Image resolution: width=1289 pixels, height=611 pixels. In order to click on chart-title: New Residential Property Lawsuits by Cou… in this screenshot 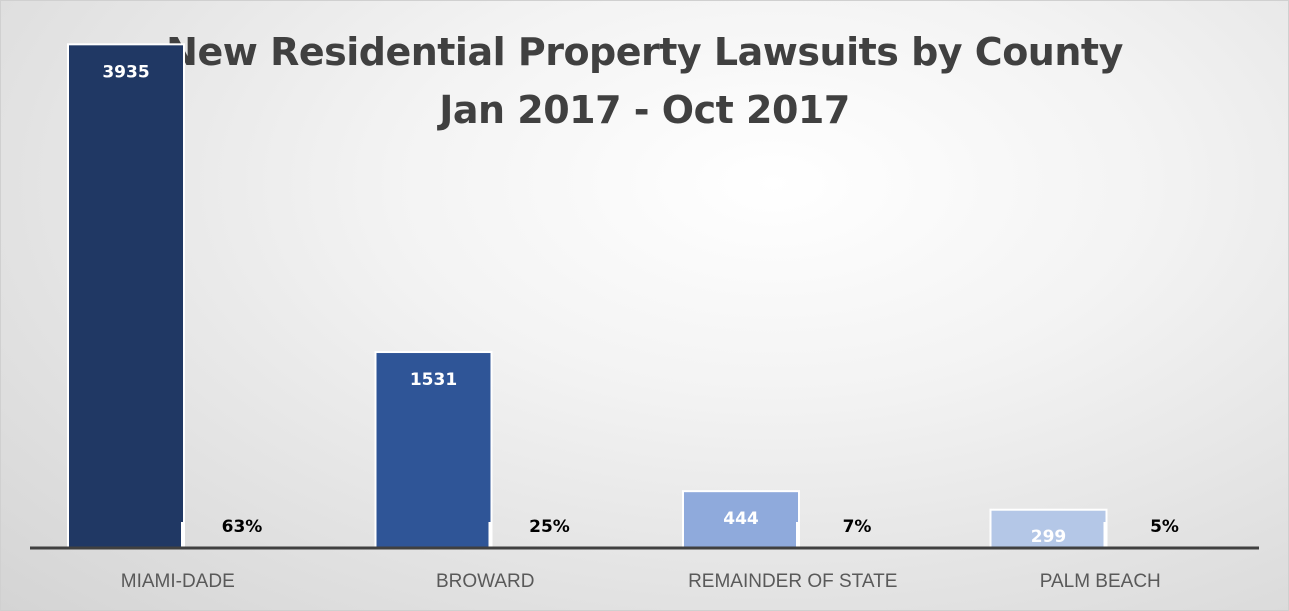, I will do `click(644, 52)`.